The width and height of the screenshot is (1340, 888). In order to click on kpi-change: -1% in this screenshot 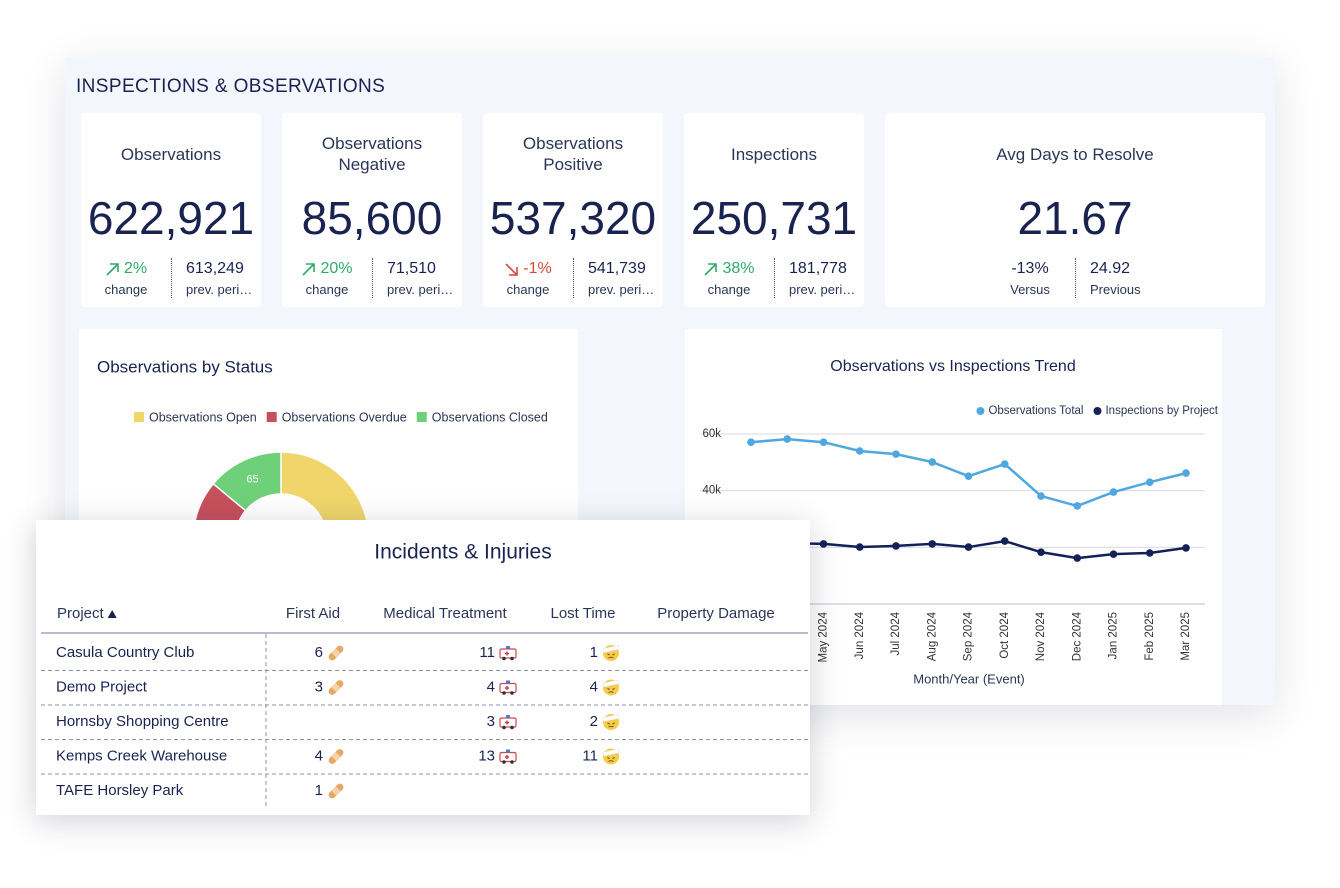, I will do `click(528, 269)`.